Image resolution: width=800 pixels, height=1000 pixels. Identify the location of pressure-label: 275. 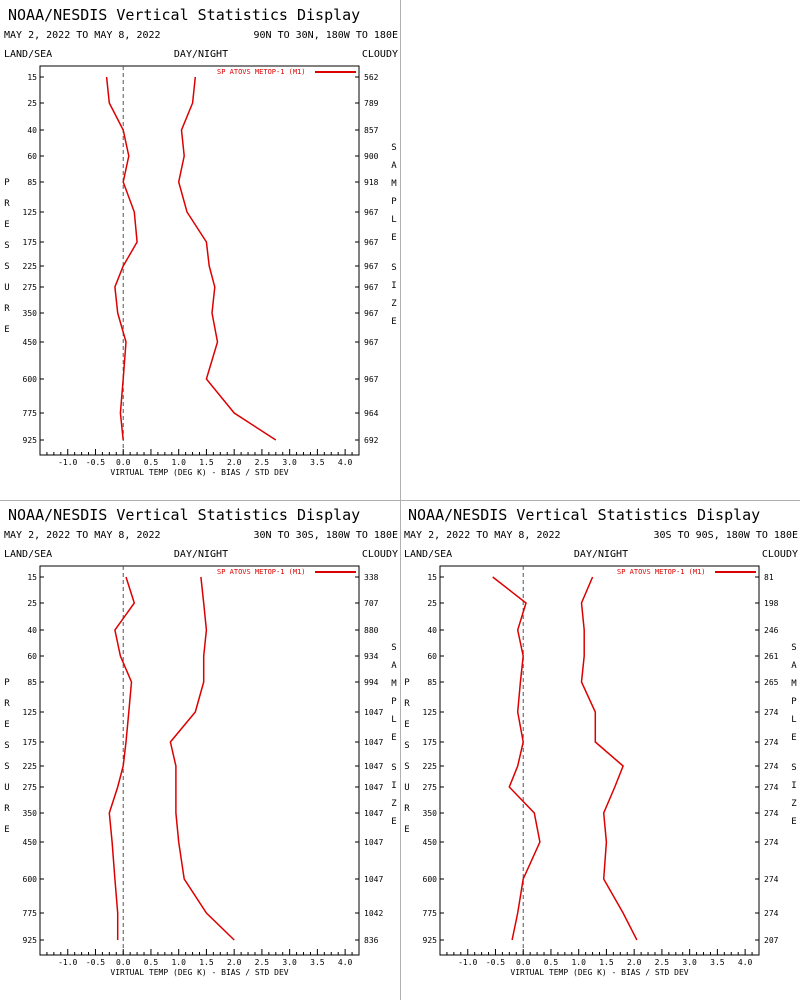
(30, 287).